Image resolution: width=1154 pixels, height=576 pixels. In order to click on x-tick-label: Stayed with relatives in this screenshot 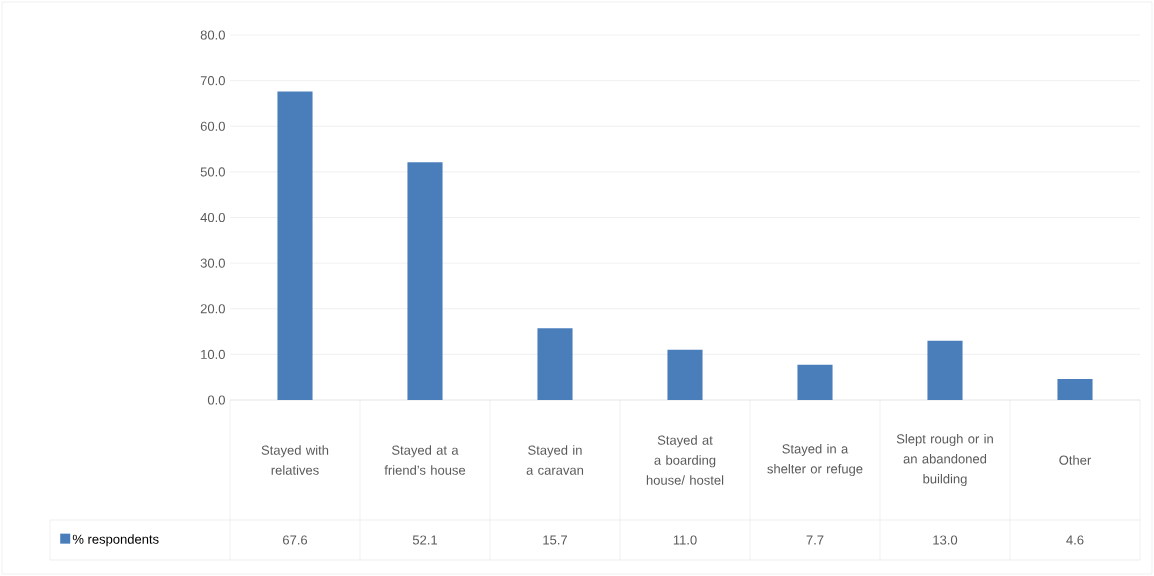, I will do `click(295, 460)`.